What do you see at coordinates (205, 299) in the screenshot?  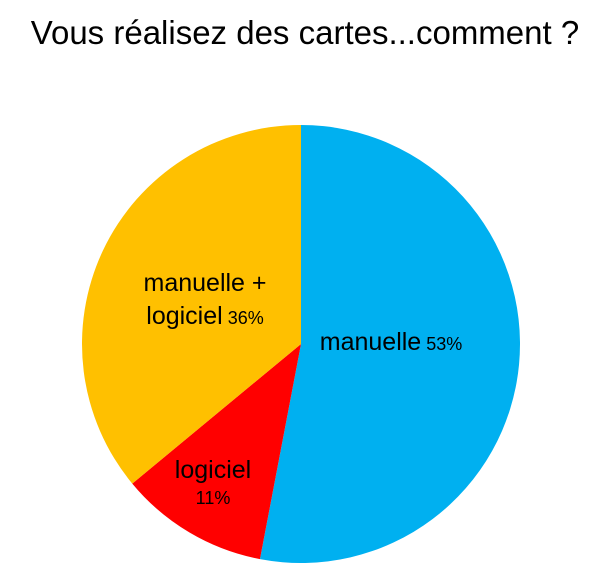 I see `slice-label-manuelle-logiciel: manuelle + logiciel 36%` at bounding box center [205, 299].